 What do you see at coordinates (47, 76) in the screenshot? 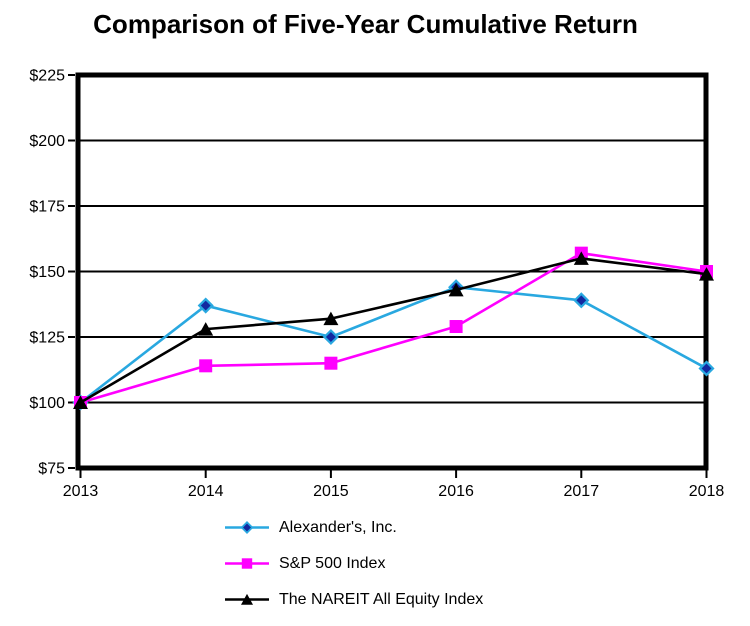
I see `y-axis-label-225: $225` at bounding box center [47, 76].